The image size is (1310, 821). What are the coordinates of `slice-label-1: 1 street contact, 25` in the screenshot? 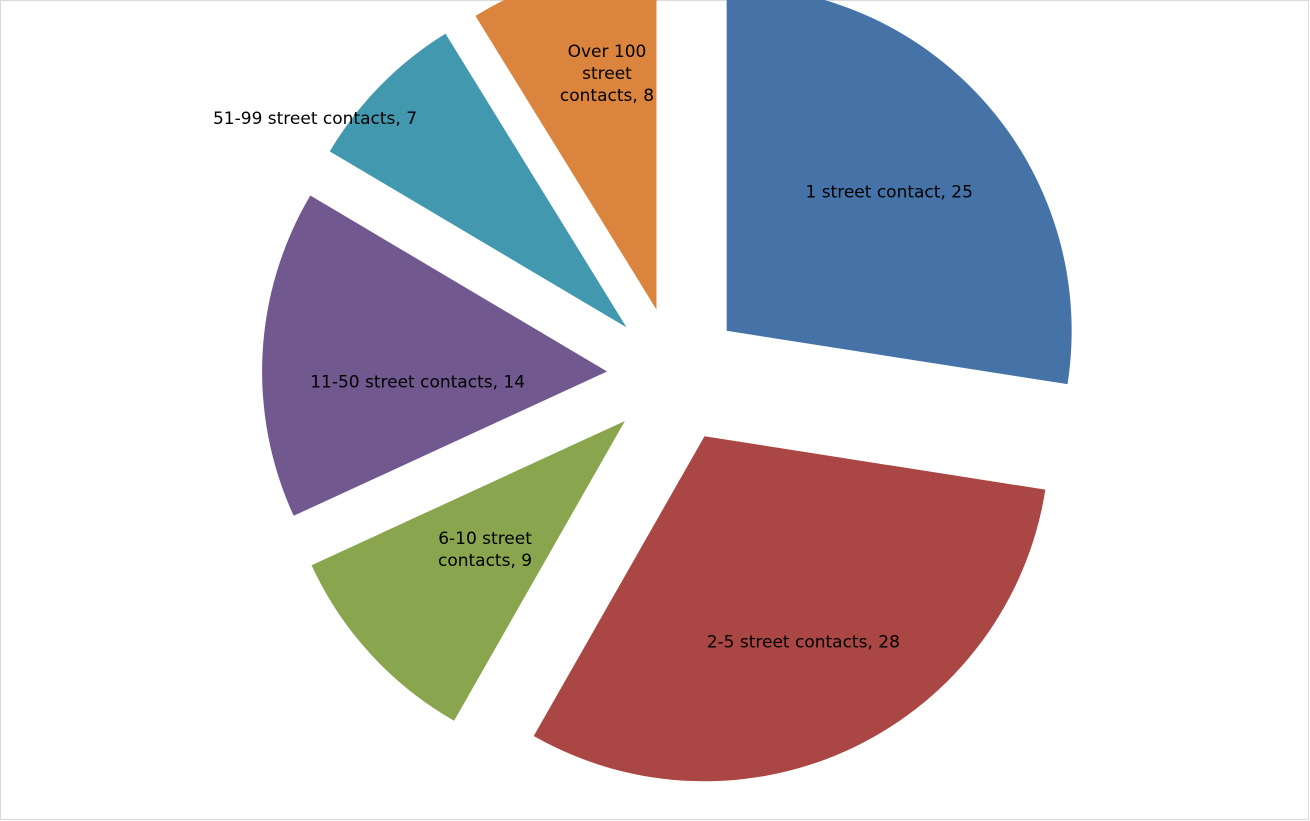 It's located at (888, 193).